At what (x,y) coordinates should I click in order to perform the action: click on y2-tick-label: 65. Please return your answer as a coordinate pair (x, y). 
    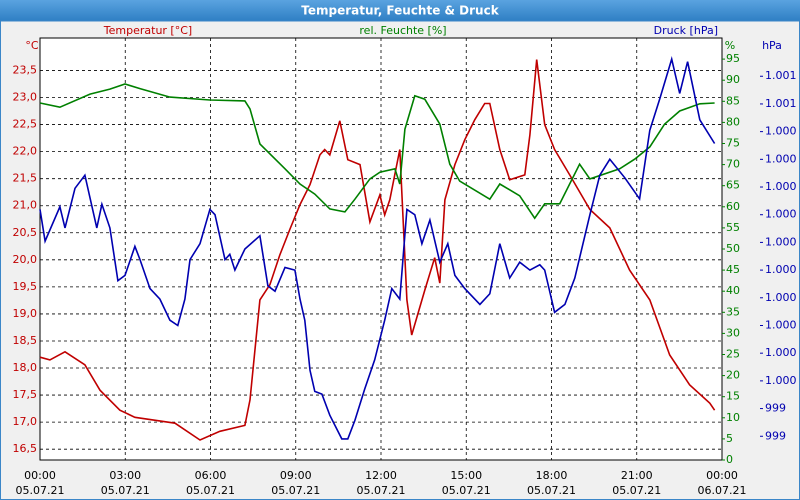
    Looking at the image, I should click on (733, 185).